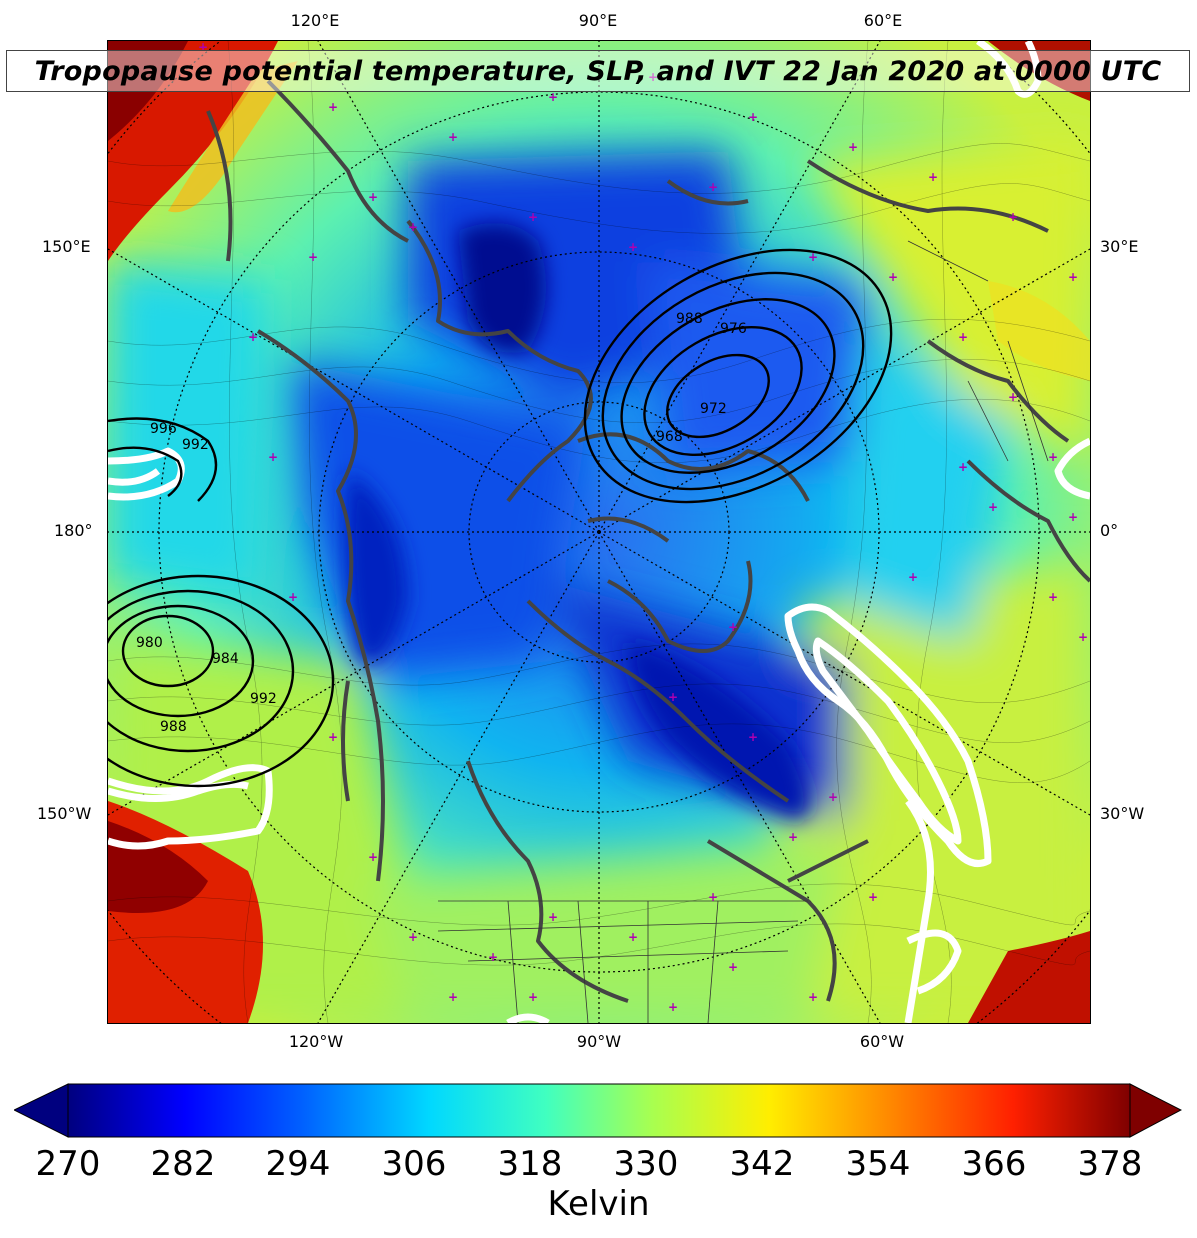 The height and width of the screenshot is (1238, 1197). What do you see at coordinates (1029, 977) in the screenshot?
I see `hot-region-southeast` at bounding box center [1029, 977].